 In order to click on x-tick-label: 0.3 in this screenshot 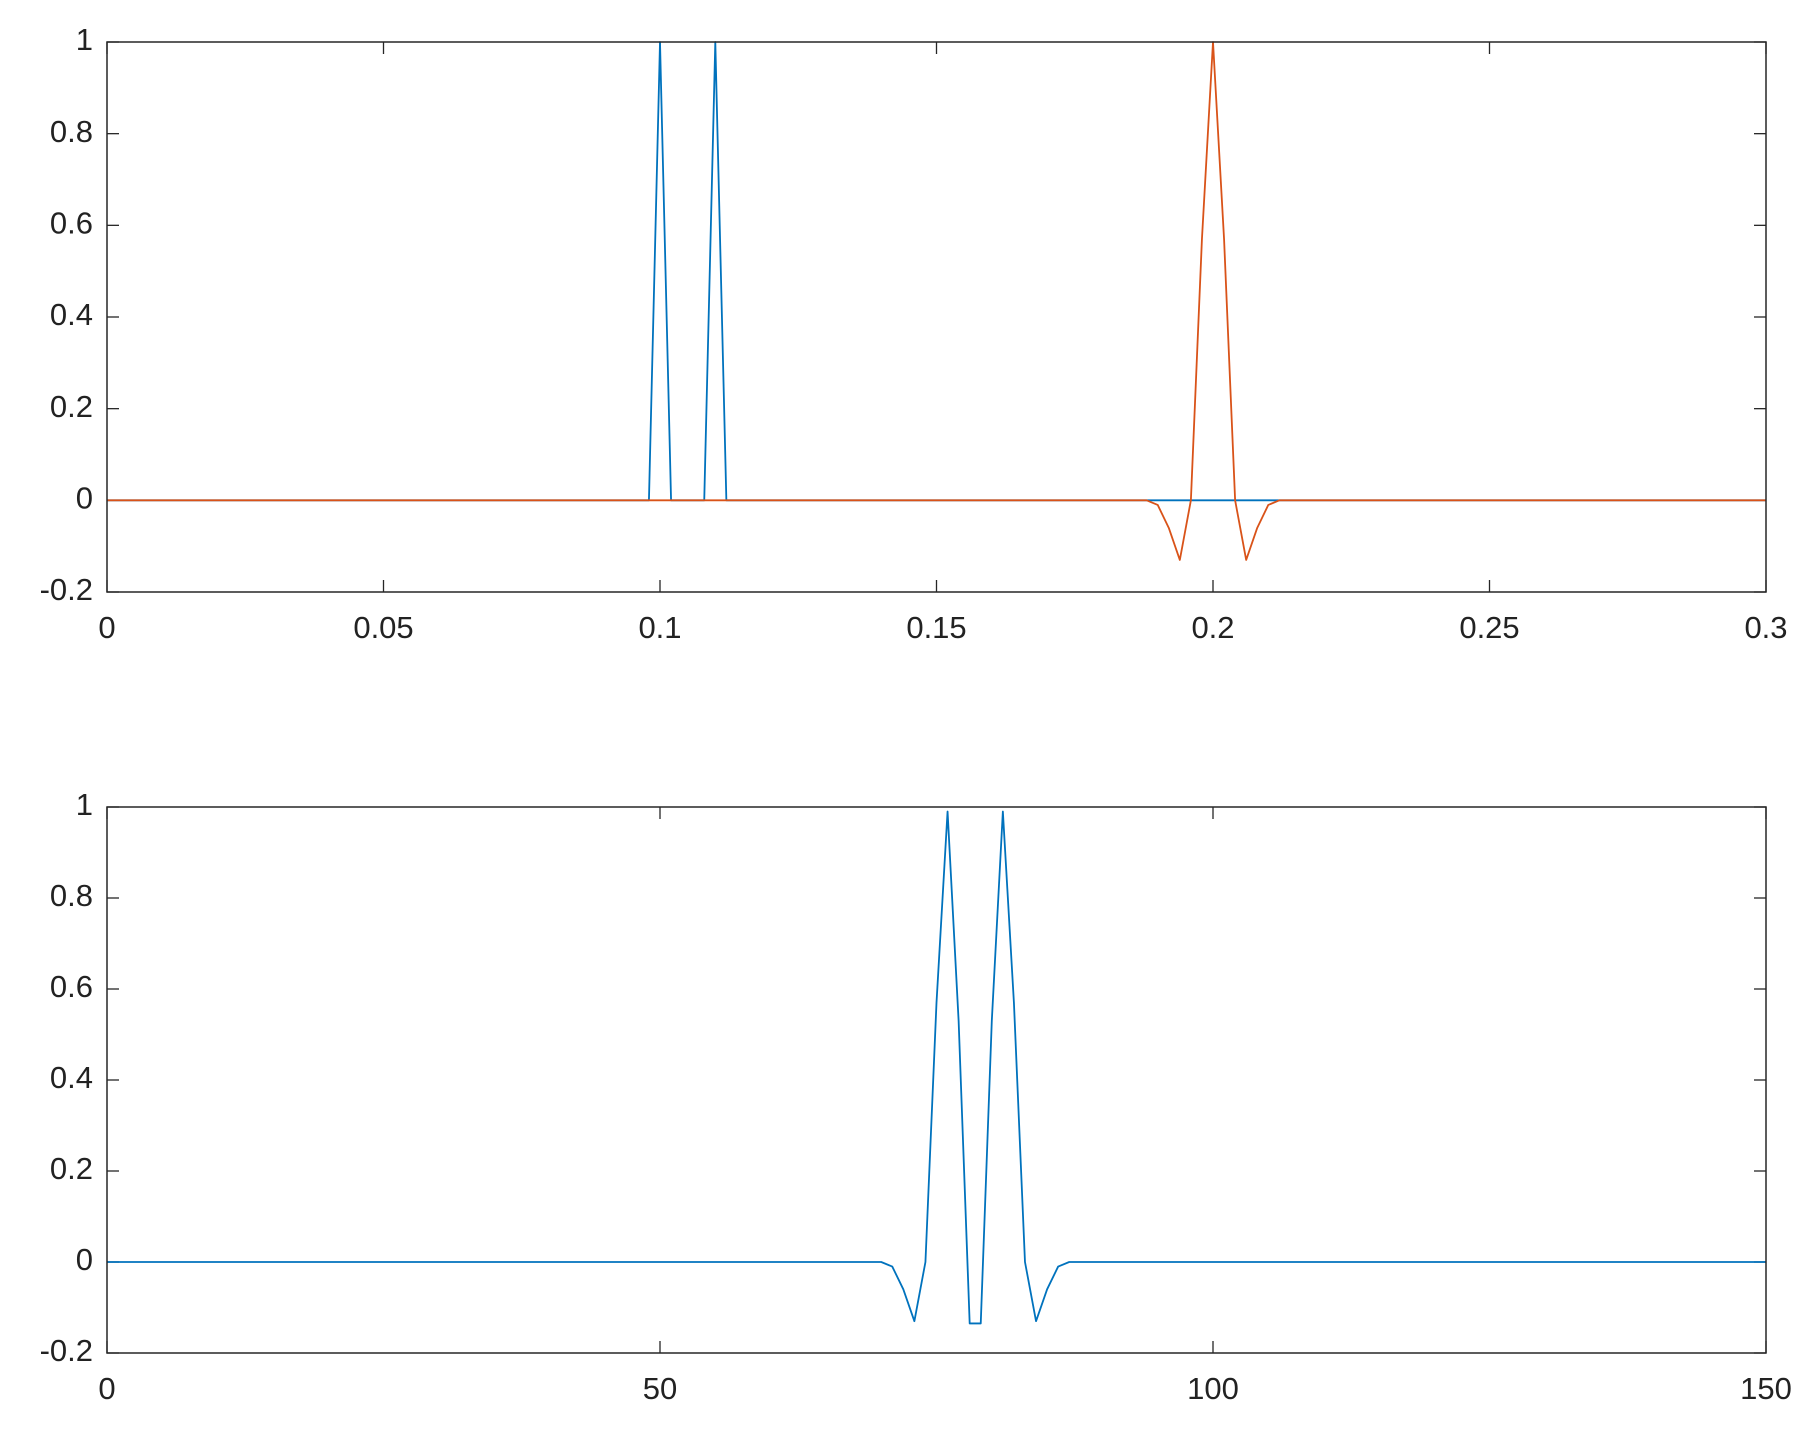, I will do `click(1765, 627)`.